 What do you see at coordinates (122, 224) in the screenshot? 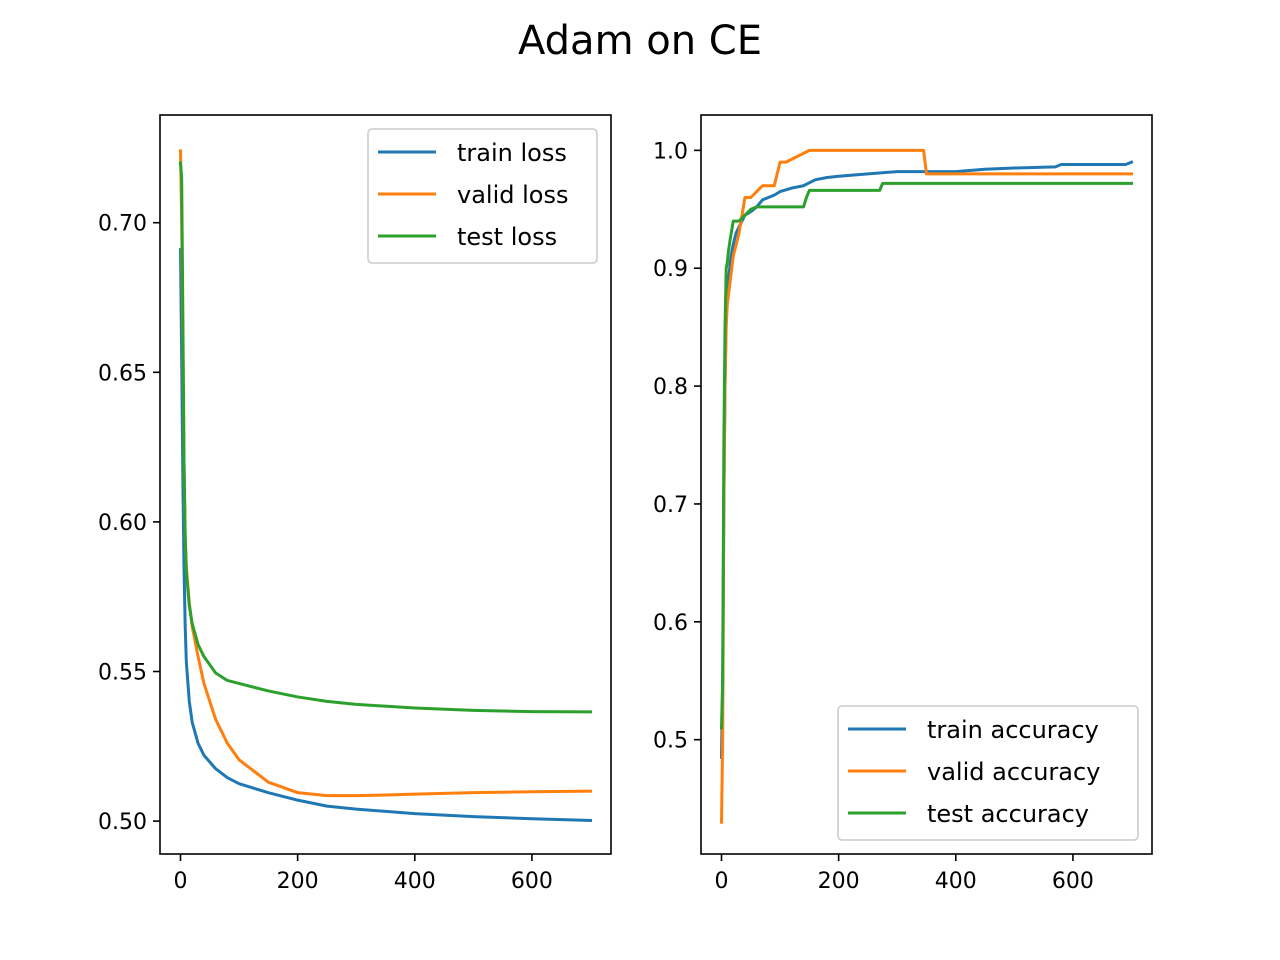
I see `y-tick-label: 0.70` at bounding box center [122, 224].